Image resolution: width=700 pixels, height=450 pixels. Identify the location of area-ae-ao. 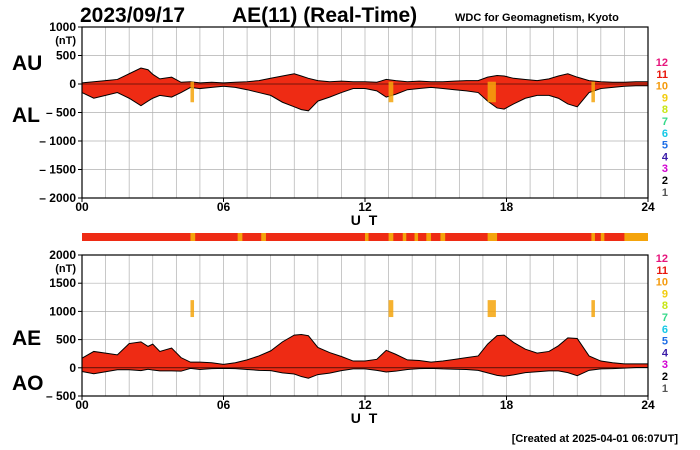
(365, 356).